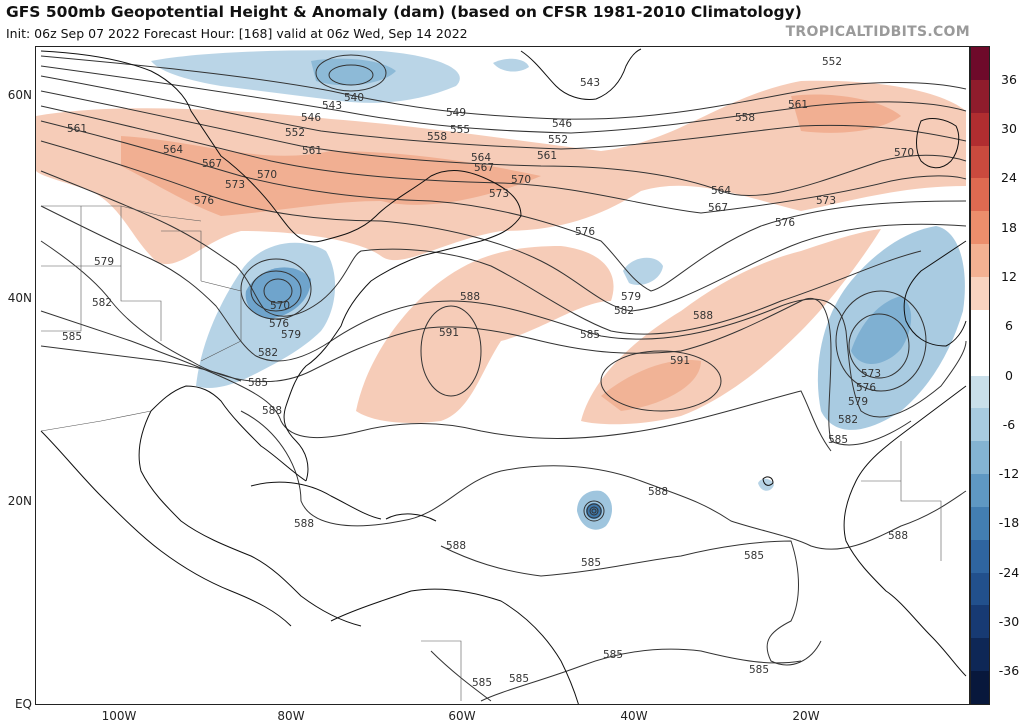 The image size is (1024, 724). What do you see at coordinates (19, 501) in the screenshot?
I see `lat-label-20n: 20N` at bounding box center [19, 501].